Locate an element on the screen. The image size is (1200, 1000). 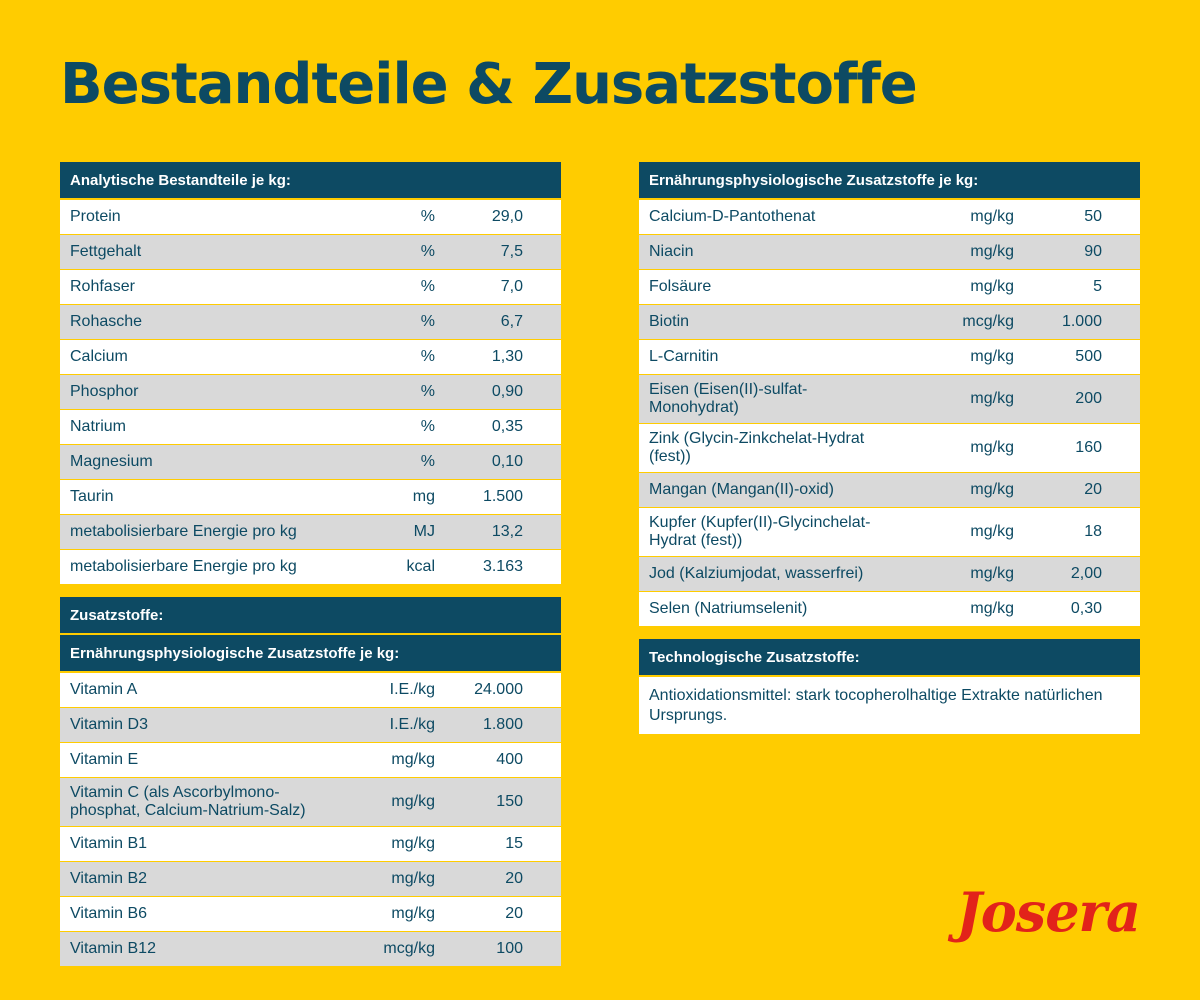
row-label: Vitamin D3 is located at coordinates (109, 724).